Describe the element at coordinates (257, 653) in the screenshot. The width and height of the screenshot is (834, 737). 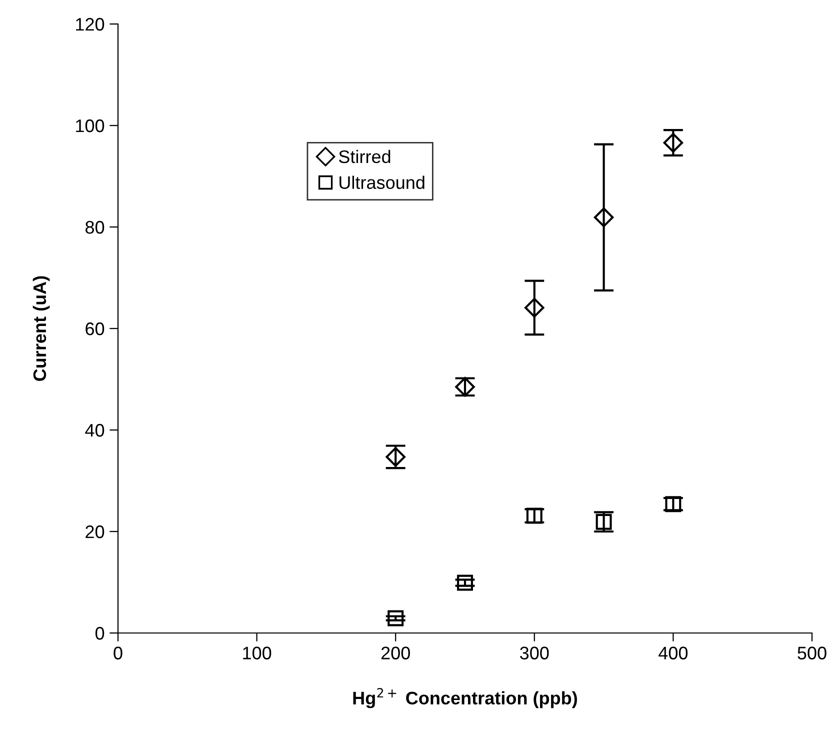
I see `x-tick-label: 100` at that location.